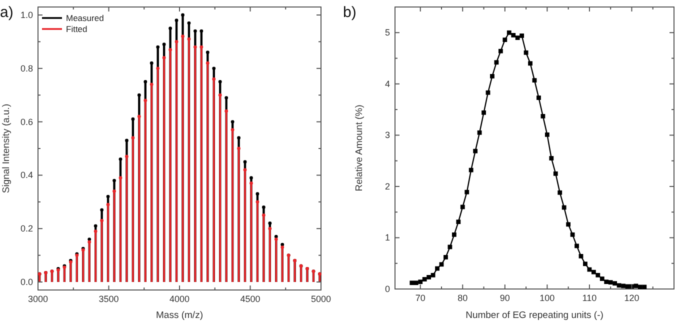 This screenshot has width=682, height=326. What do you see at coordinates (6, 149) in the screenshot?
I see `y-axis-title: Signal Intensity (a.u.)` at bounding box center [6, 149].